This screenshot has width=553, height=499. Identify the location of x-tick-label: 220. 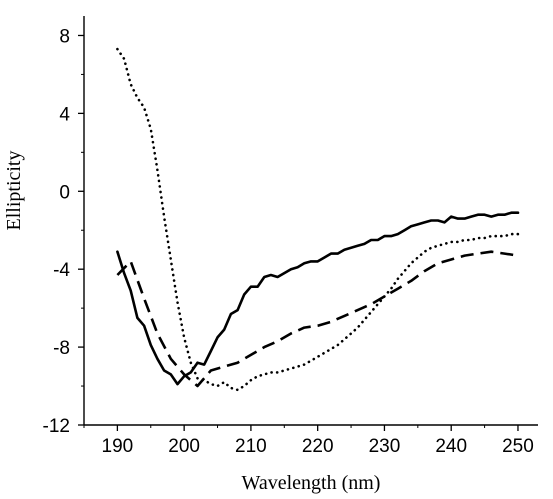
(318, 446).